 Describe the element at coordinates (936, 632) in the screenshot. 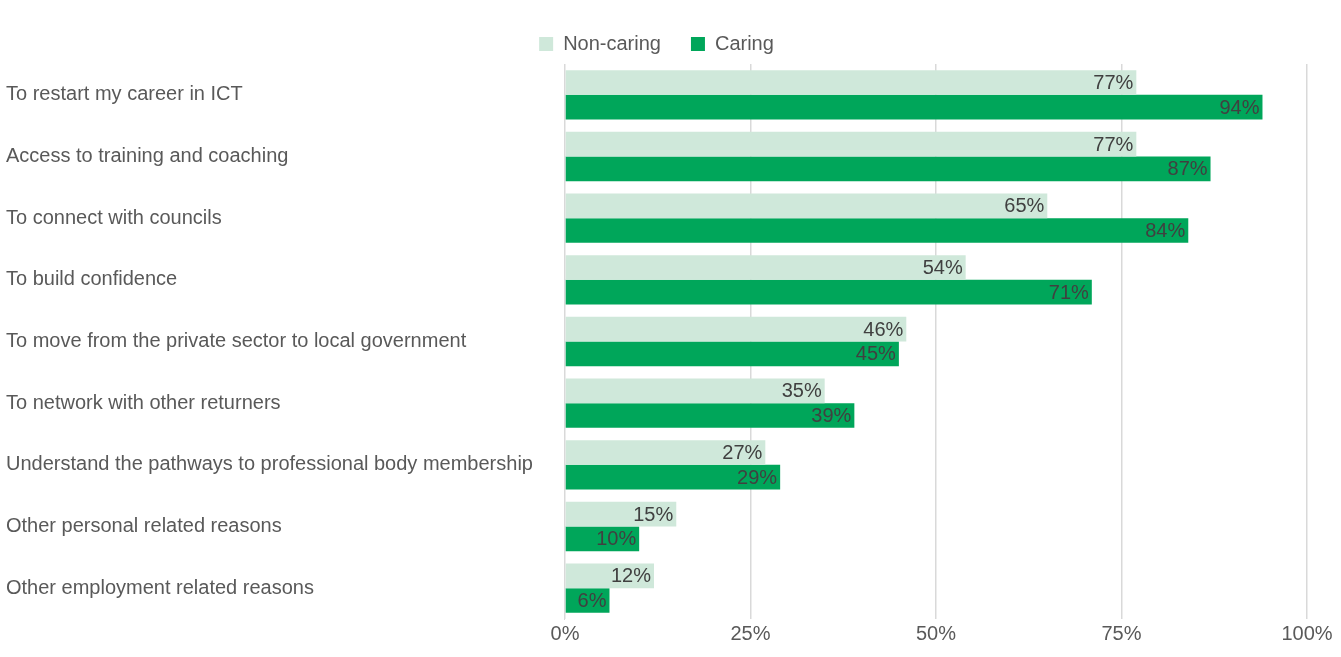

I see `x-tick-label: 50%` at that location.